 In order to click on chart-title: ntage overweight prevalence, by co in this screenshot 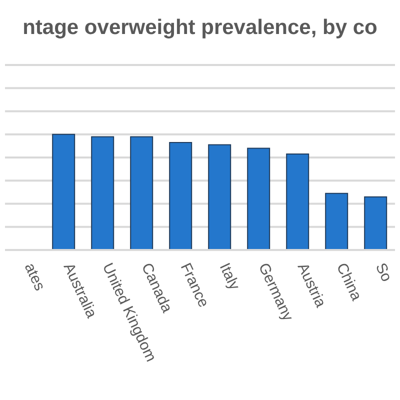, I will do `click(200, 28)`.